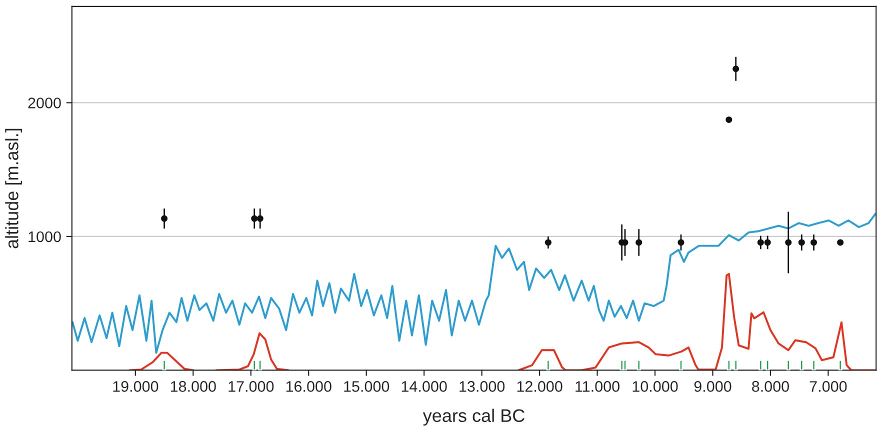 This screenshot has width=877, height=428. I want to click on x-tick-label: 14.000, so click(424, 386).